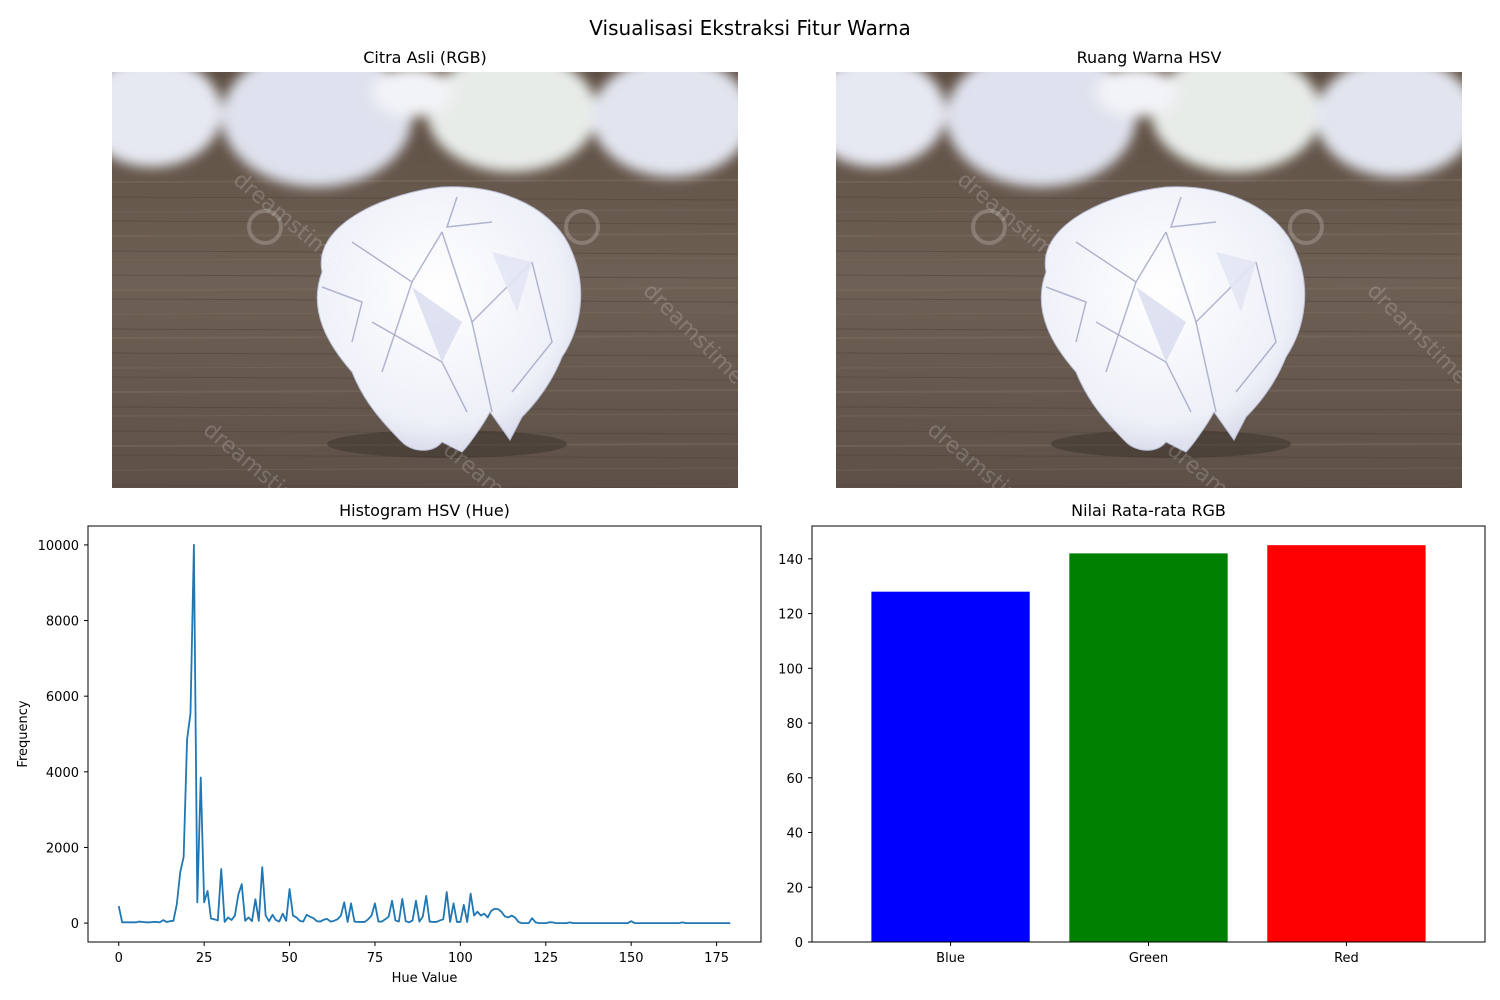  What do you see at coordinates (950, 958) in the screenshot?
I see `bar-category-label: Blue` at bounding box center [950, 958].